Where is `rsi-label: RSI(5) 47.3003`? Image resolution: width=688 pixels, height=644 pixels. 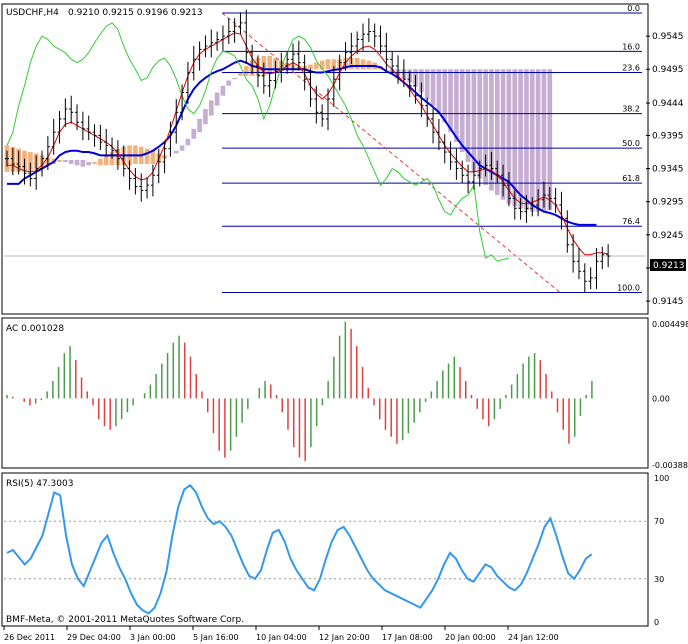 rsi-label: RSI(5) 47.3003 is located at coordinates (39, 484).